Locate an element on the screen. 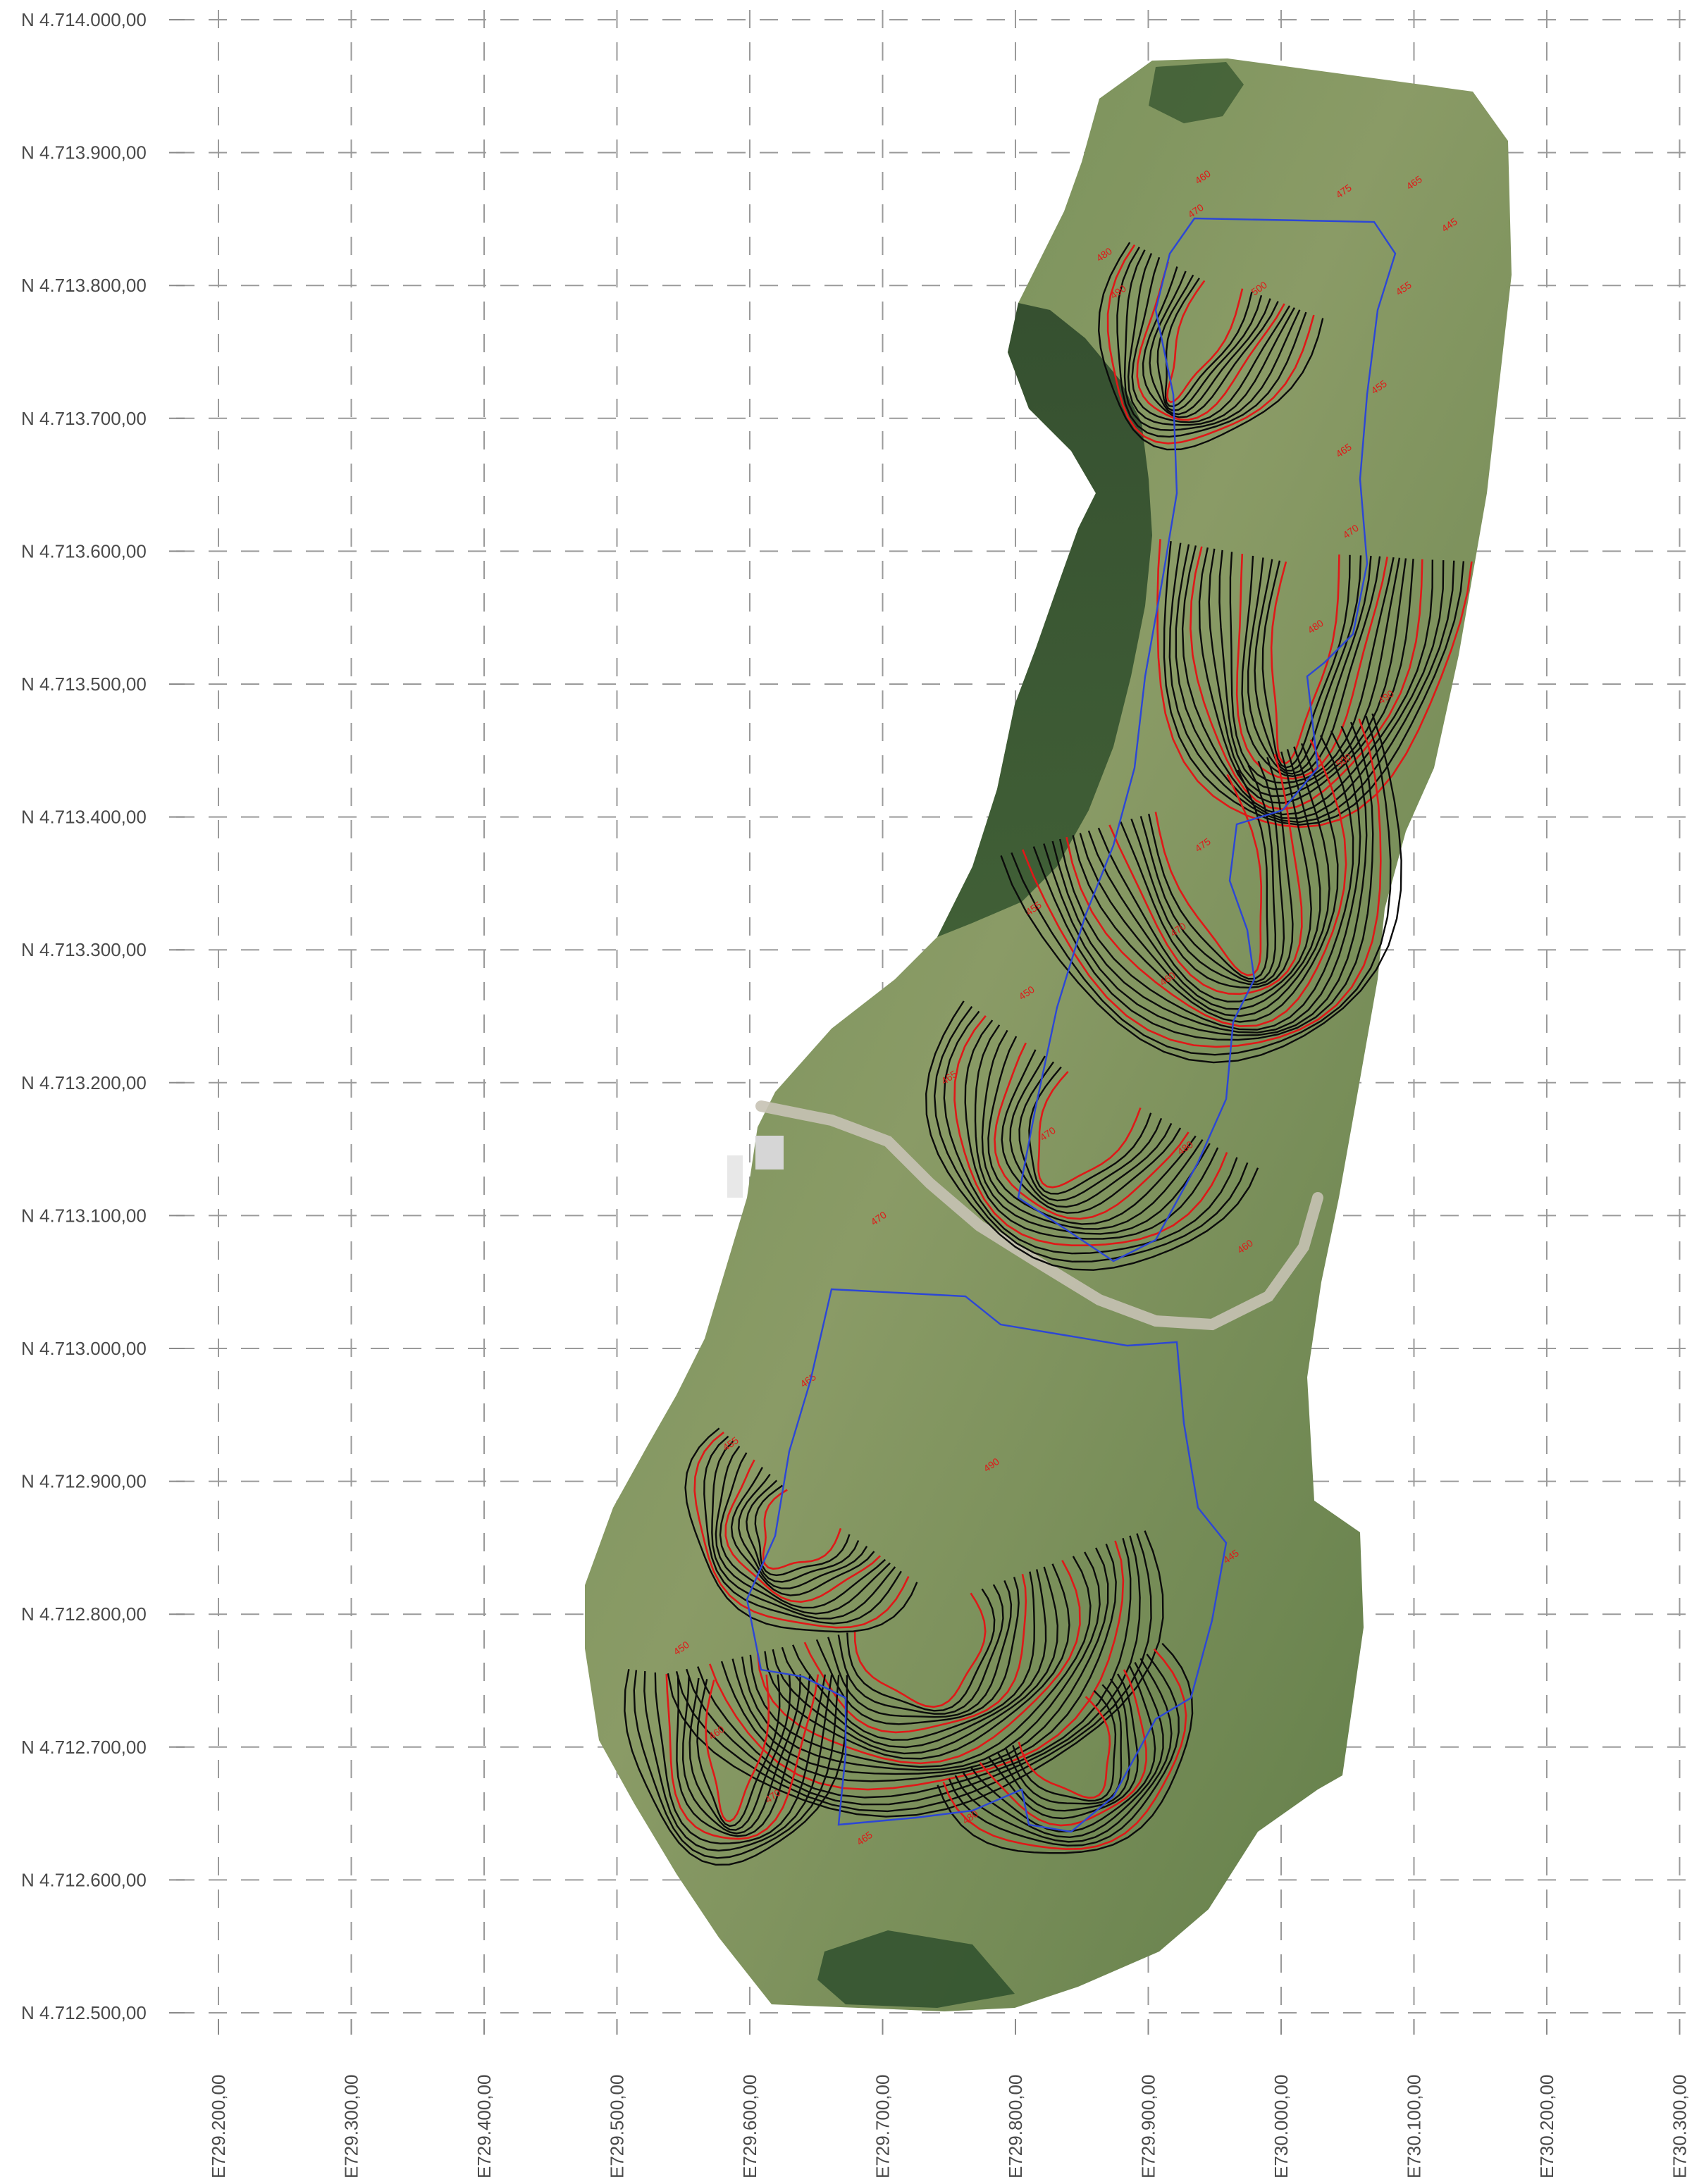  easting-label: E729.800,00 is located at coordinates (1015, 2126).